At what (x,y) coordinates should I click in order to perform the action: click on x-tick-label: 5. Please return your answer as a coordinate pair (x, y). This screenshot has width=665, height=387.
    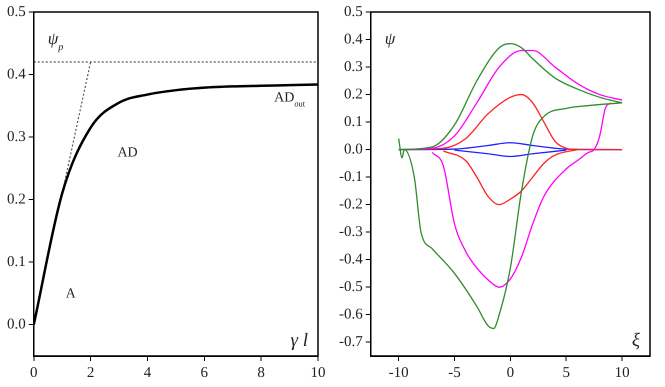
    Looking at the image, I should click on (566, 372).